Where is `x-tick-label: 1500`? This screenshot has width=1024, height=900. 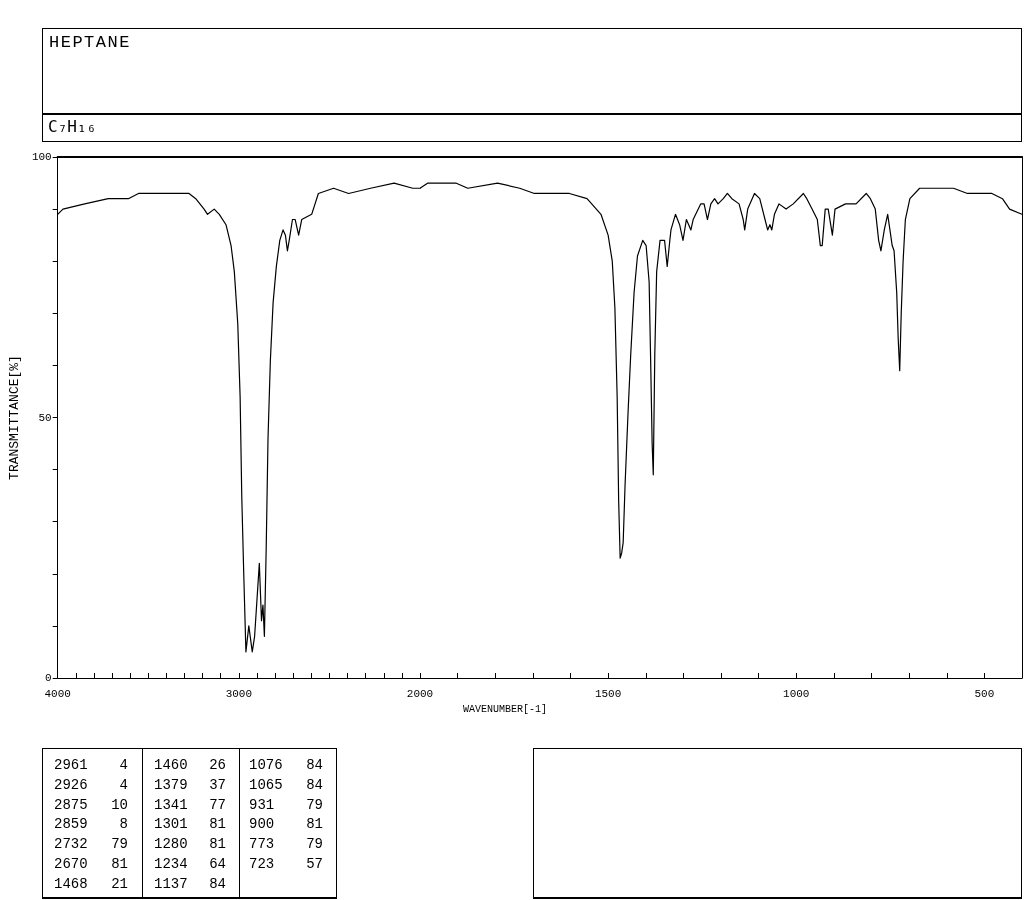
x-tick-label: 1500 is located at coordinates (608, 693).